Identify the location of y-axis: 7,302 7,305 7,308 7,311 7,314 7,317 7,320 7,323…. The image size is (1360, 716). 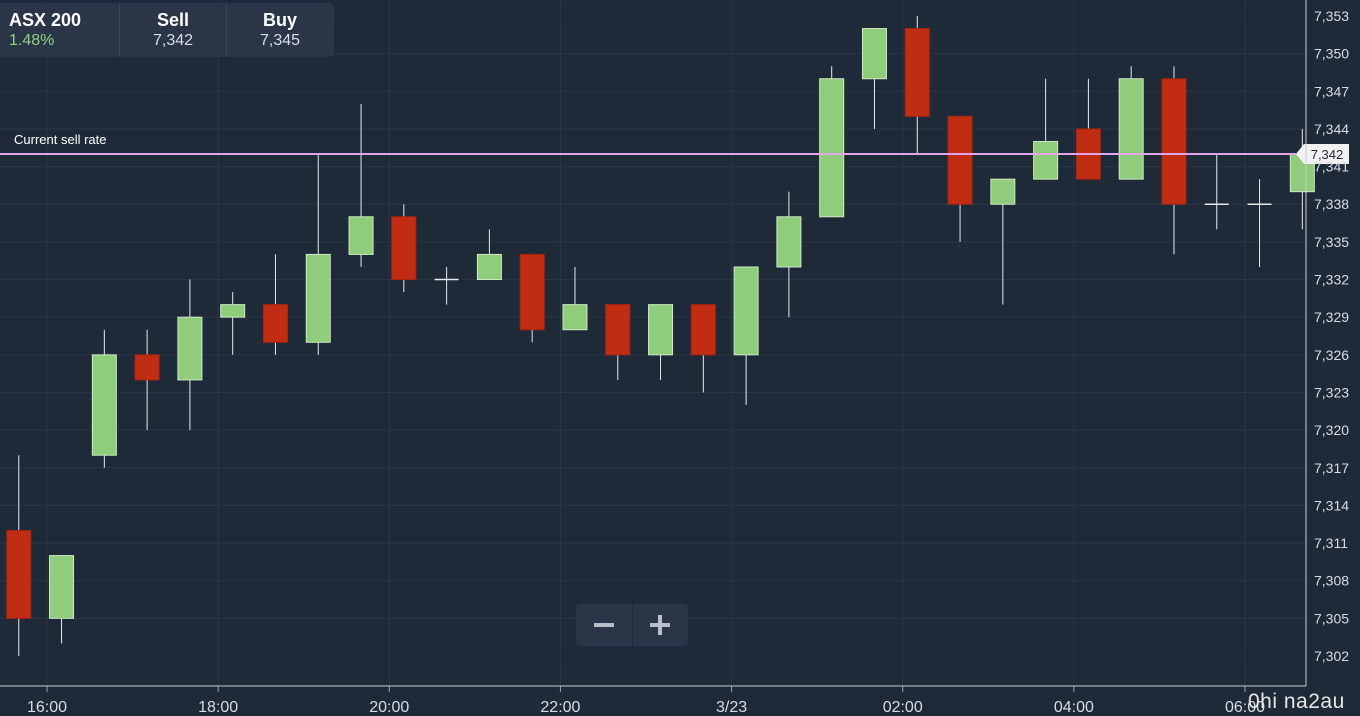
(1327, 343).